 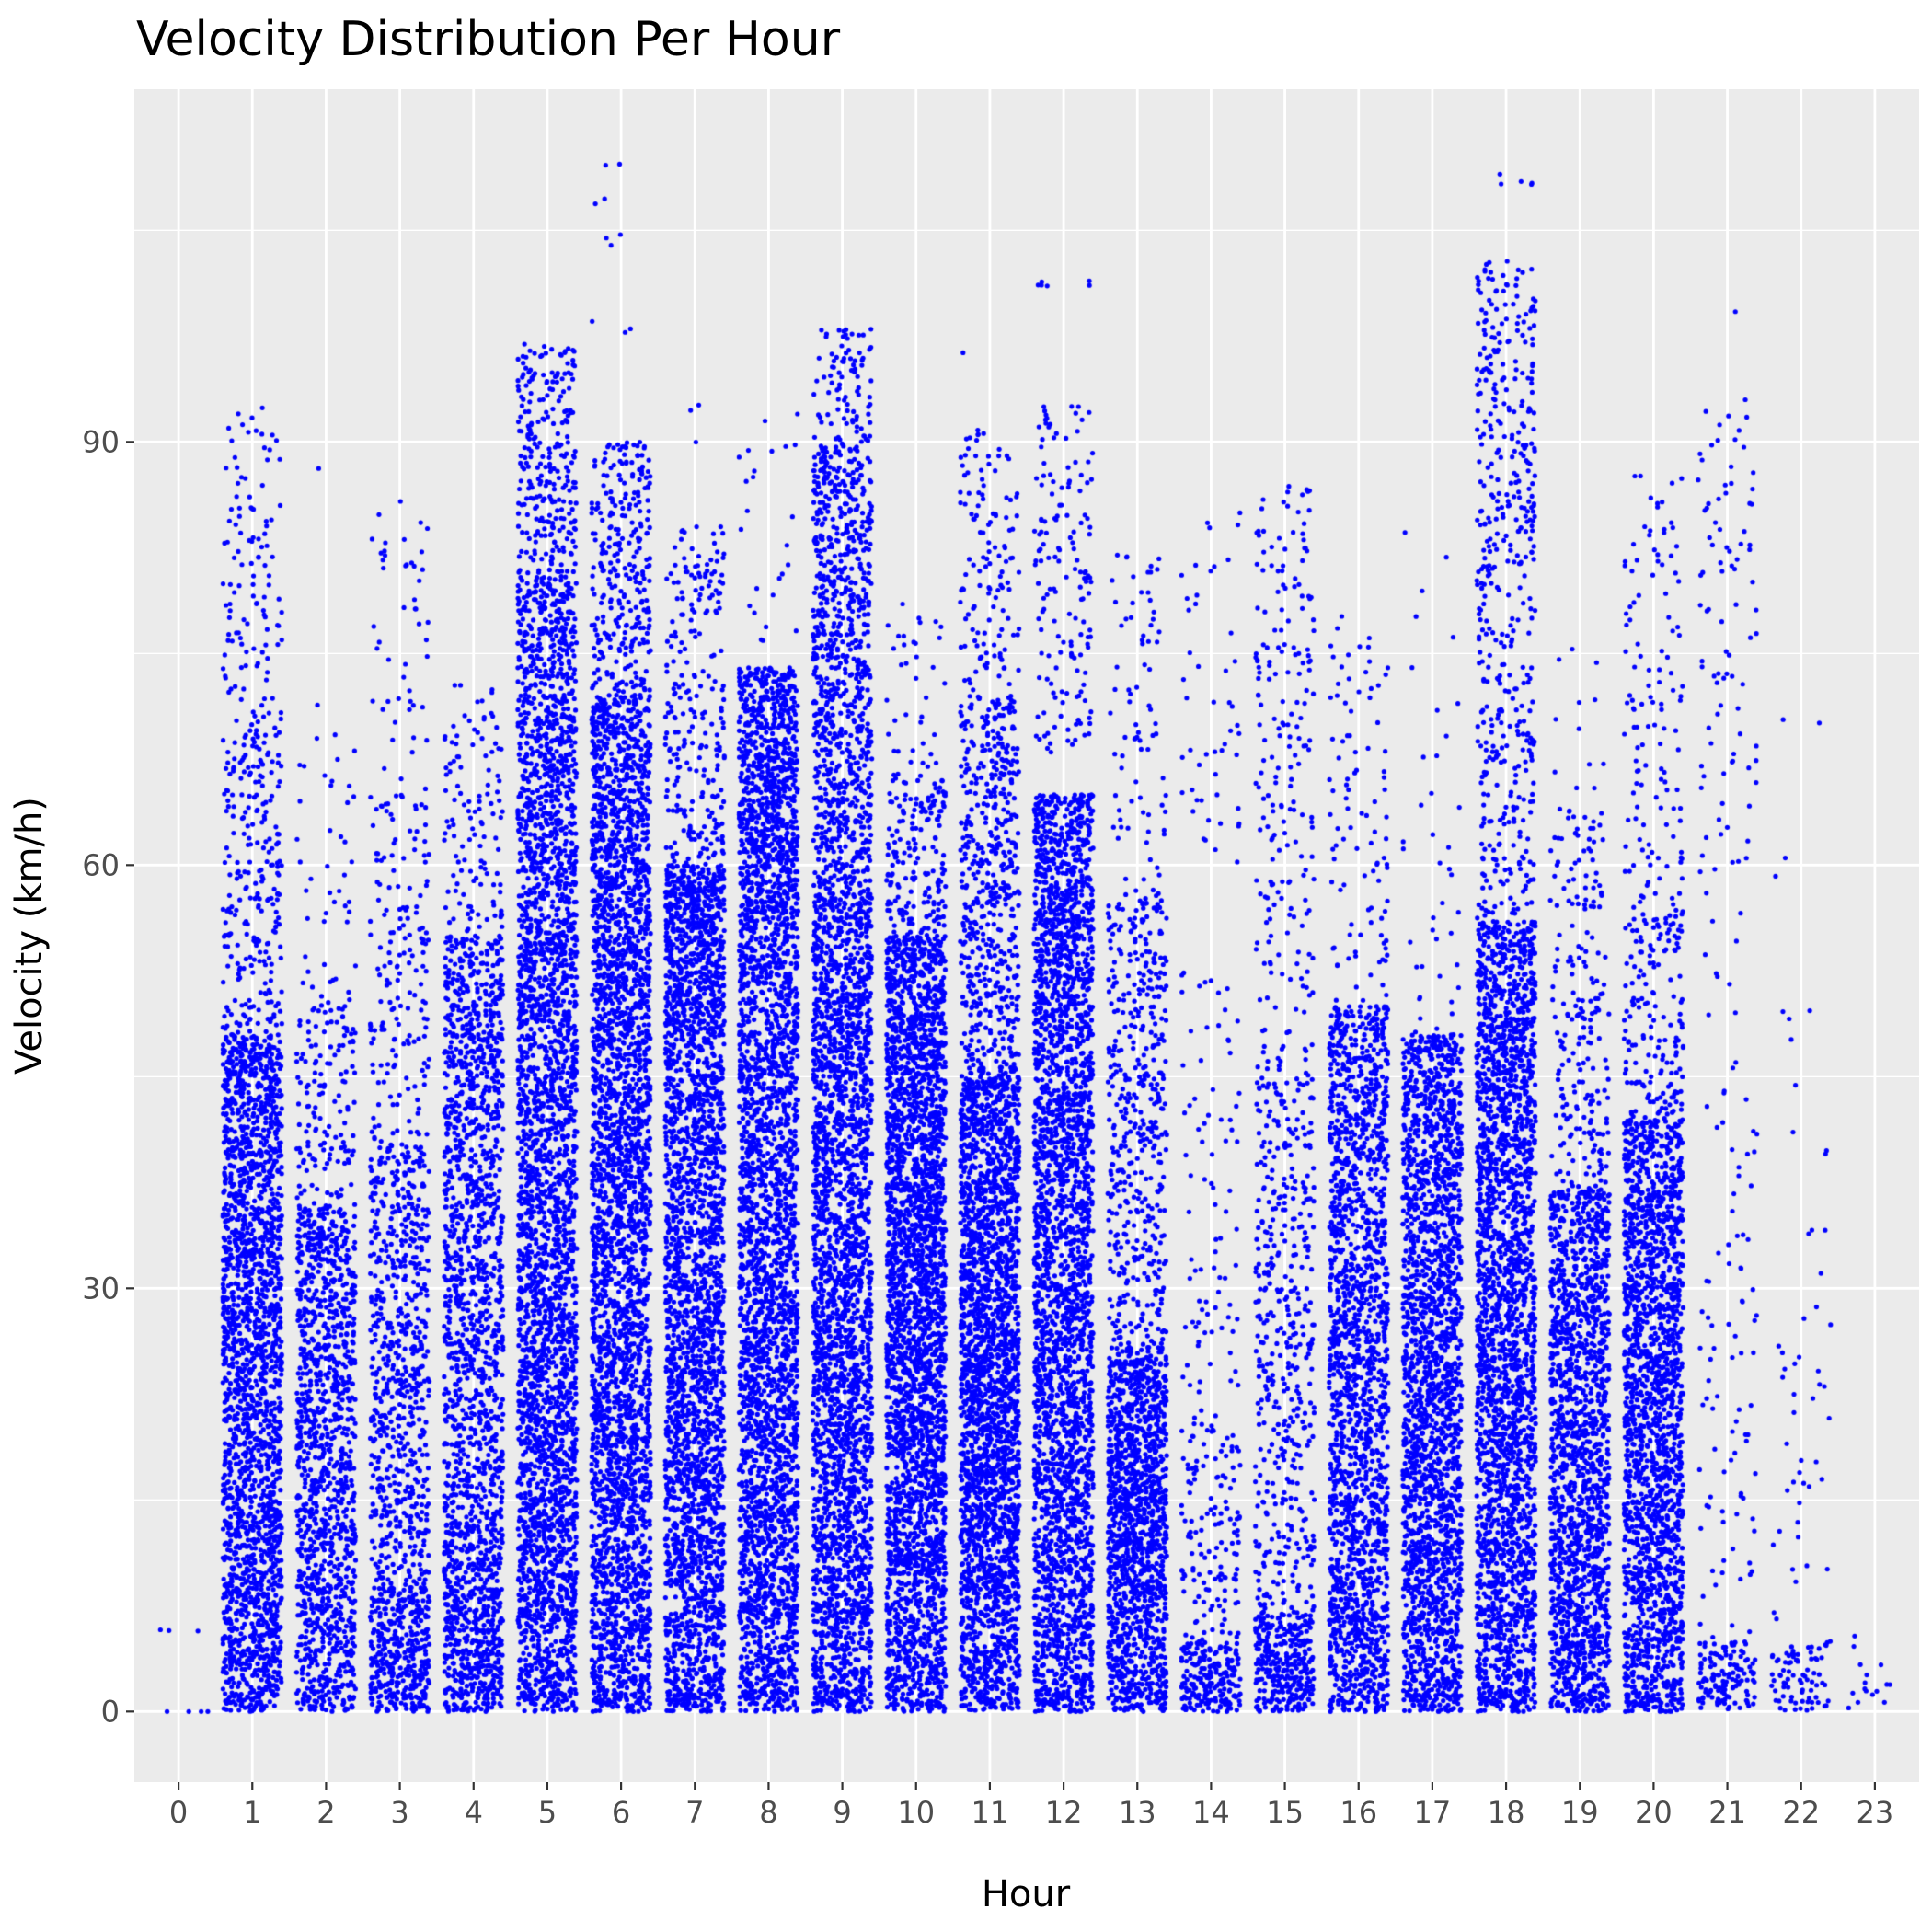 I want to click on x-tick-label: 0, so click(x=178, y=1812).